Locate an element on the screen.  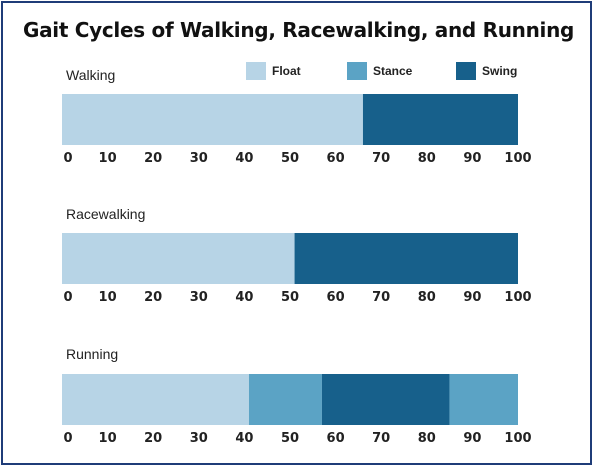
x-tick-label-running-0: 0 is located at coordinates (67, 438).